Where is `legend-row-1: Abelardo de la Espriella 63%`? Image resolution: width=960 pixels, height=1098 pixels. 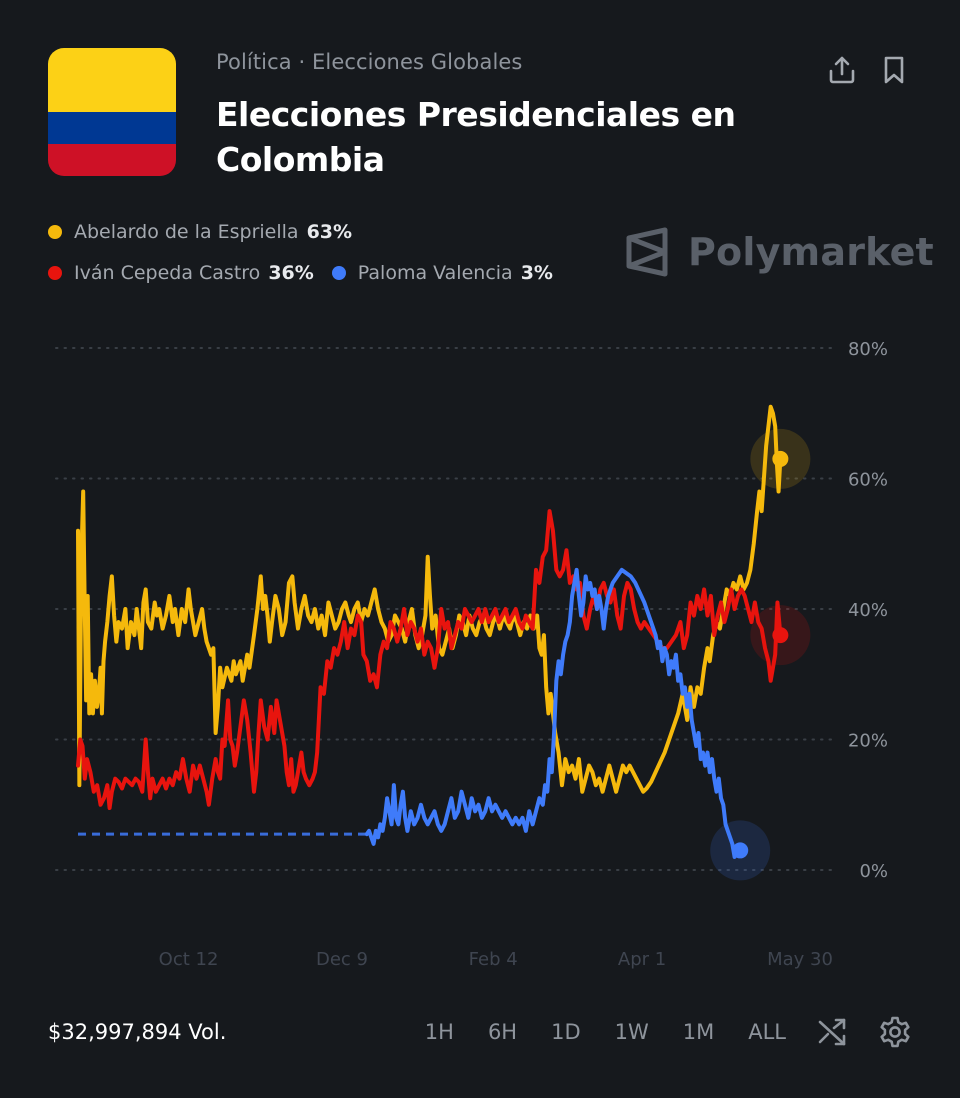 legend-row-1: Abelardo de la Espriella 63% is located at coordinates (209, 232).